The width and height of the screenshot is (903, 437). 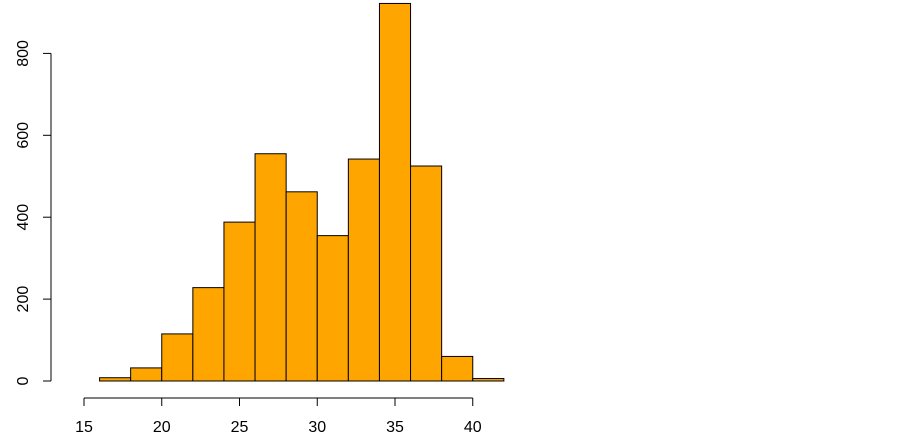 I want to click on y-tick-label: 0, so click(x=23, y=380).